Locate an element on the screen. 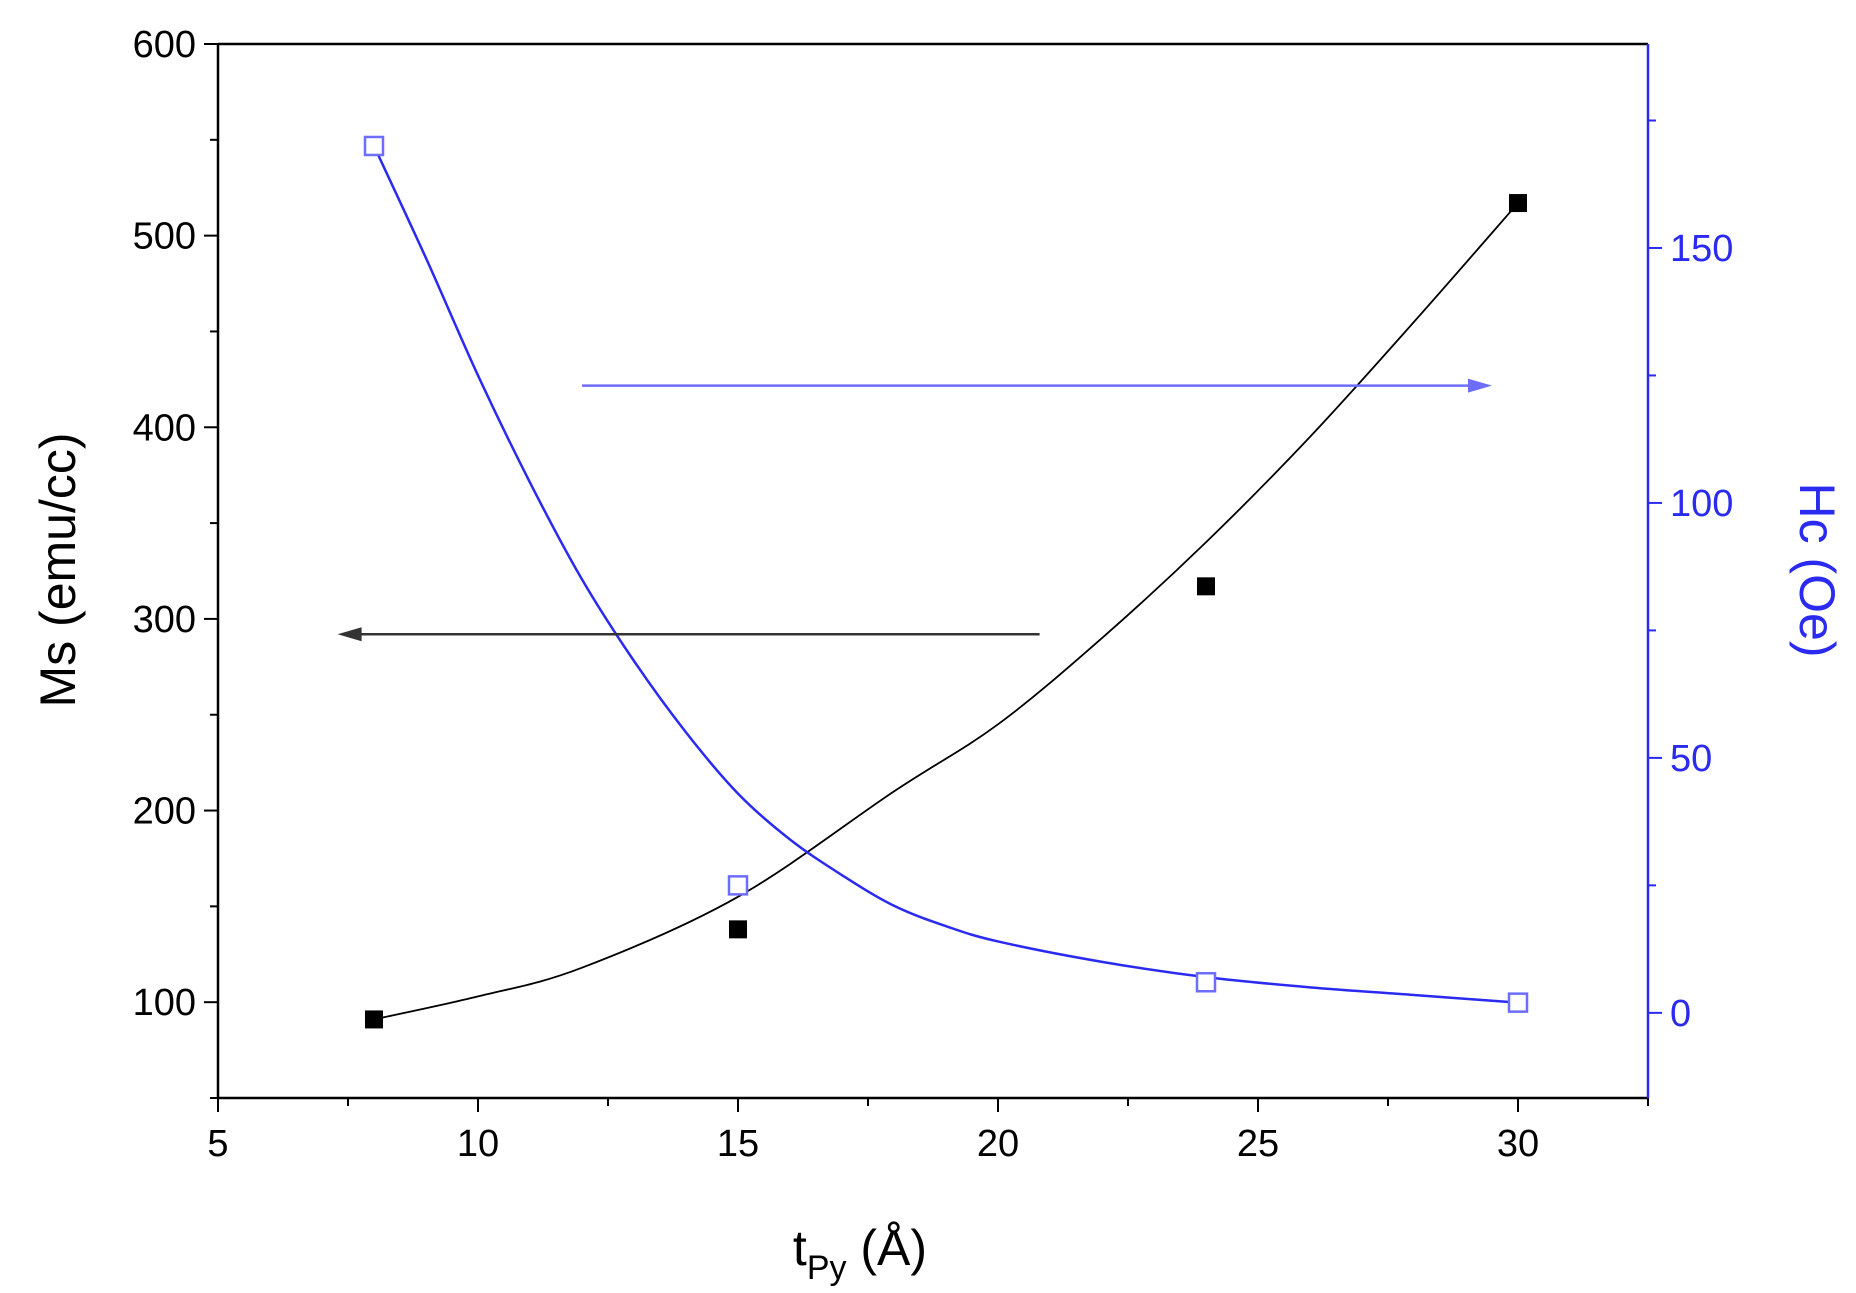 This screenshot has width=1856, height=1293. axis-arrows is located at coordinates (914, 510).